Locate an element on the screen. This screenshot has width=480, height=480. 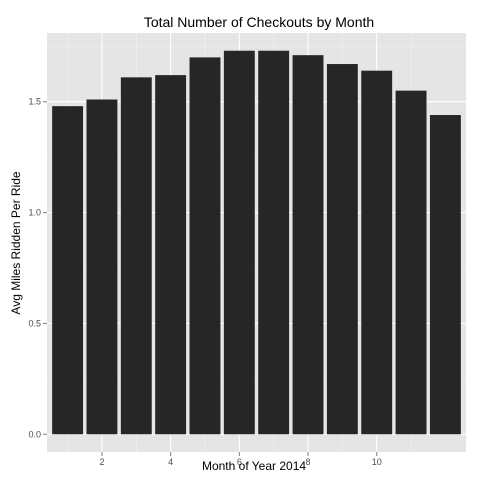
y-tick-label: 1.5 is located at coordinates (34, 102).